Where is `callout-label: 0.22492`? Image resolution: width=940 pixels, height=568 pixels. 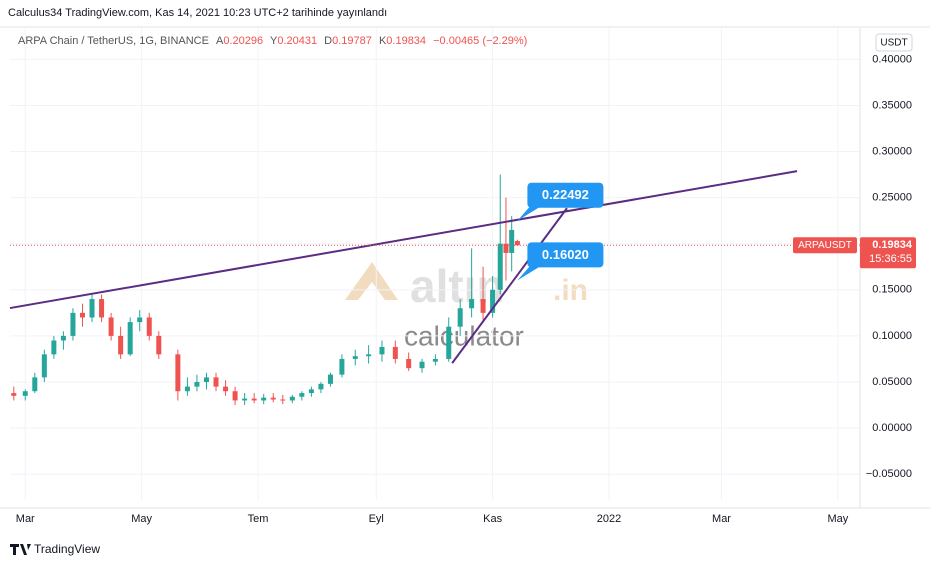
callout-label: 0.22492 is located at coordinates (565, 194).